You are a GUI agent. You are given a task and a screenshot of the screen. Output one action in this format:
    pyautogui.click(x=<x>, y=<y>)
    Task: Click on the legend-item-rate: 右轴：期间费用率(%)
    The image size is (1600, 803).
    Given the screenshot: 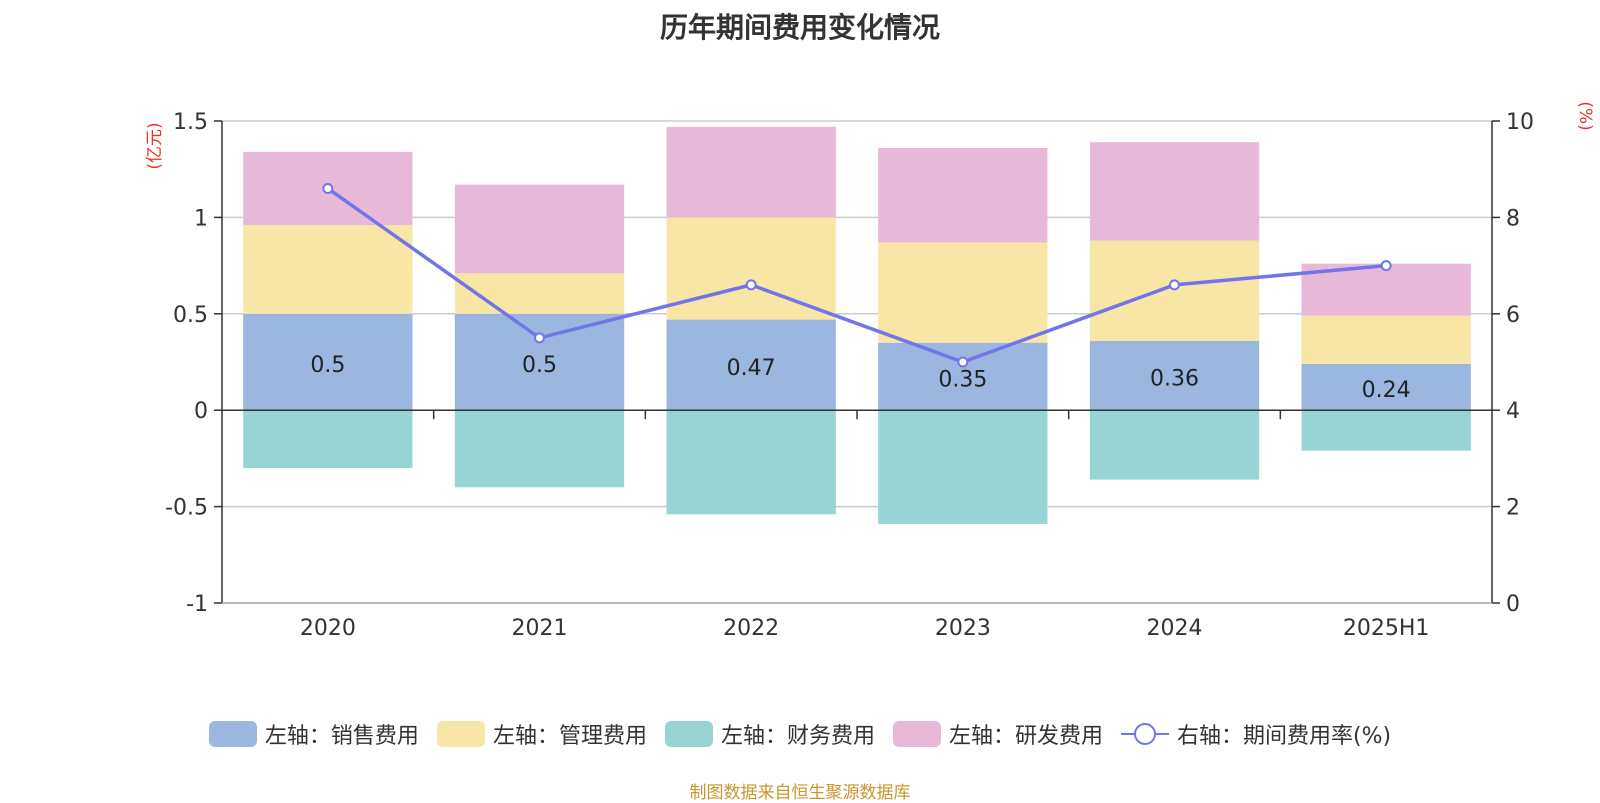 What is the action you would take?
    pyautogui.click(x=1256, y=734)
    